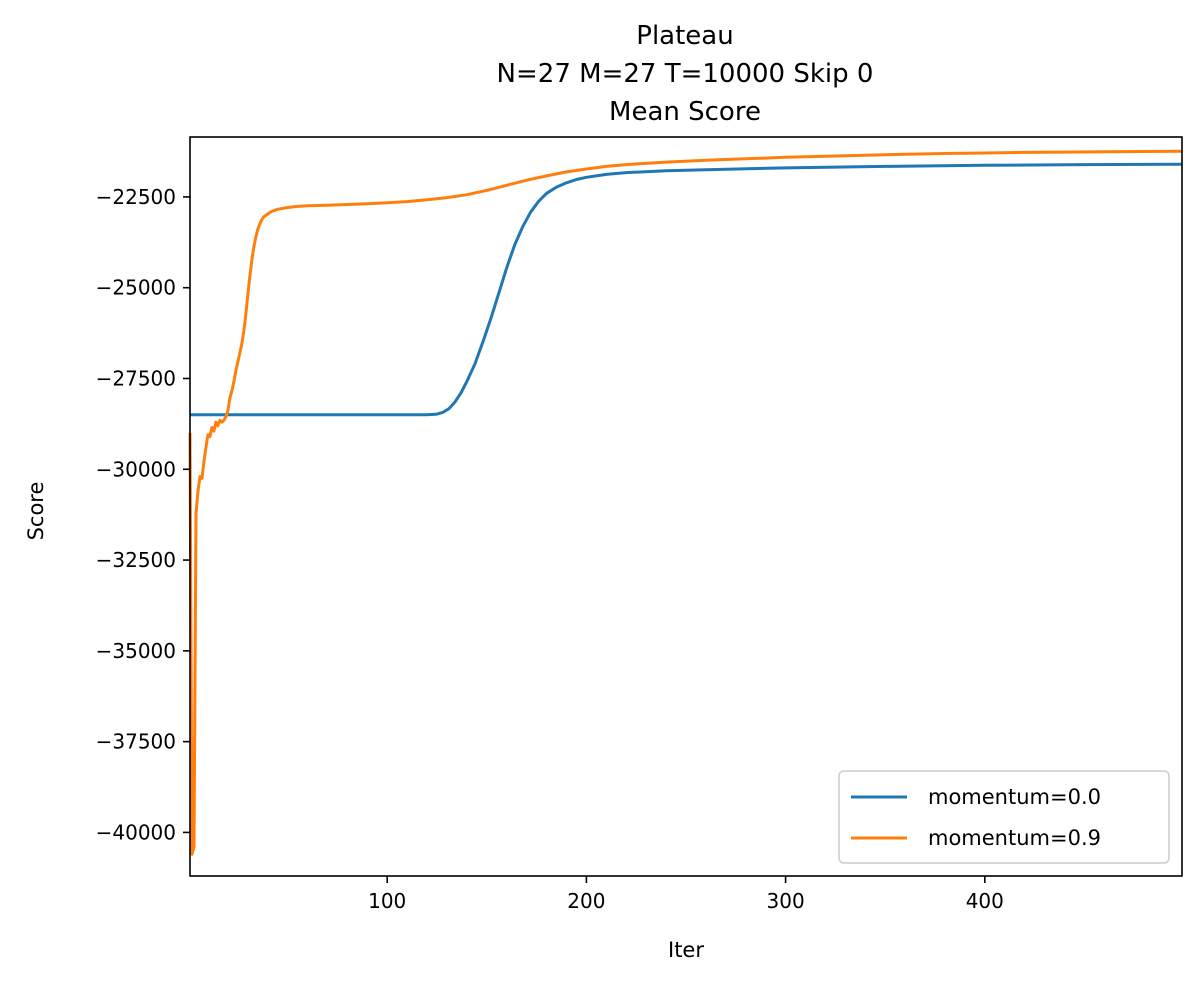  What do you see at coordinates (136, 288) in the screenshot?
I see `y-tick-label: −25000` at bounding box center [136, 288].